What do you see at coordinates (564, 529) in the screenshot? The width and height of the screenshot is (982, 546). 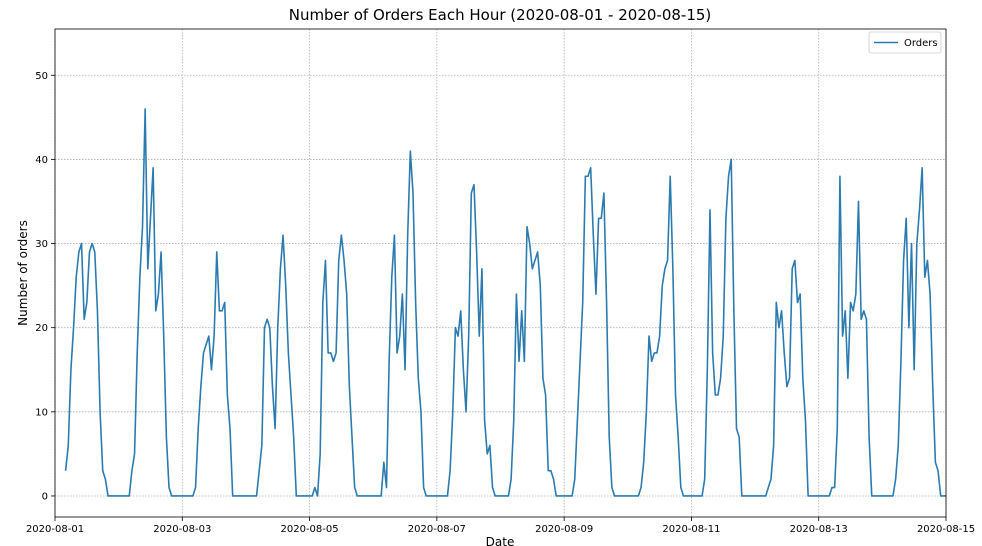 I see `x-tick-label: 2020-08-09` at bounding box center [564, 529].